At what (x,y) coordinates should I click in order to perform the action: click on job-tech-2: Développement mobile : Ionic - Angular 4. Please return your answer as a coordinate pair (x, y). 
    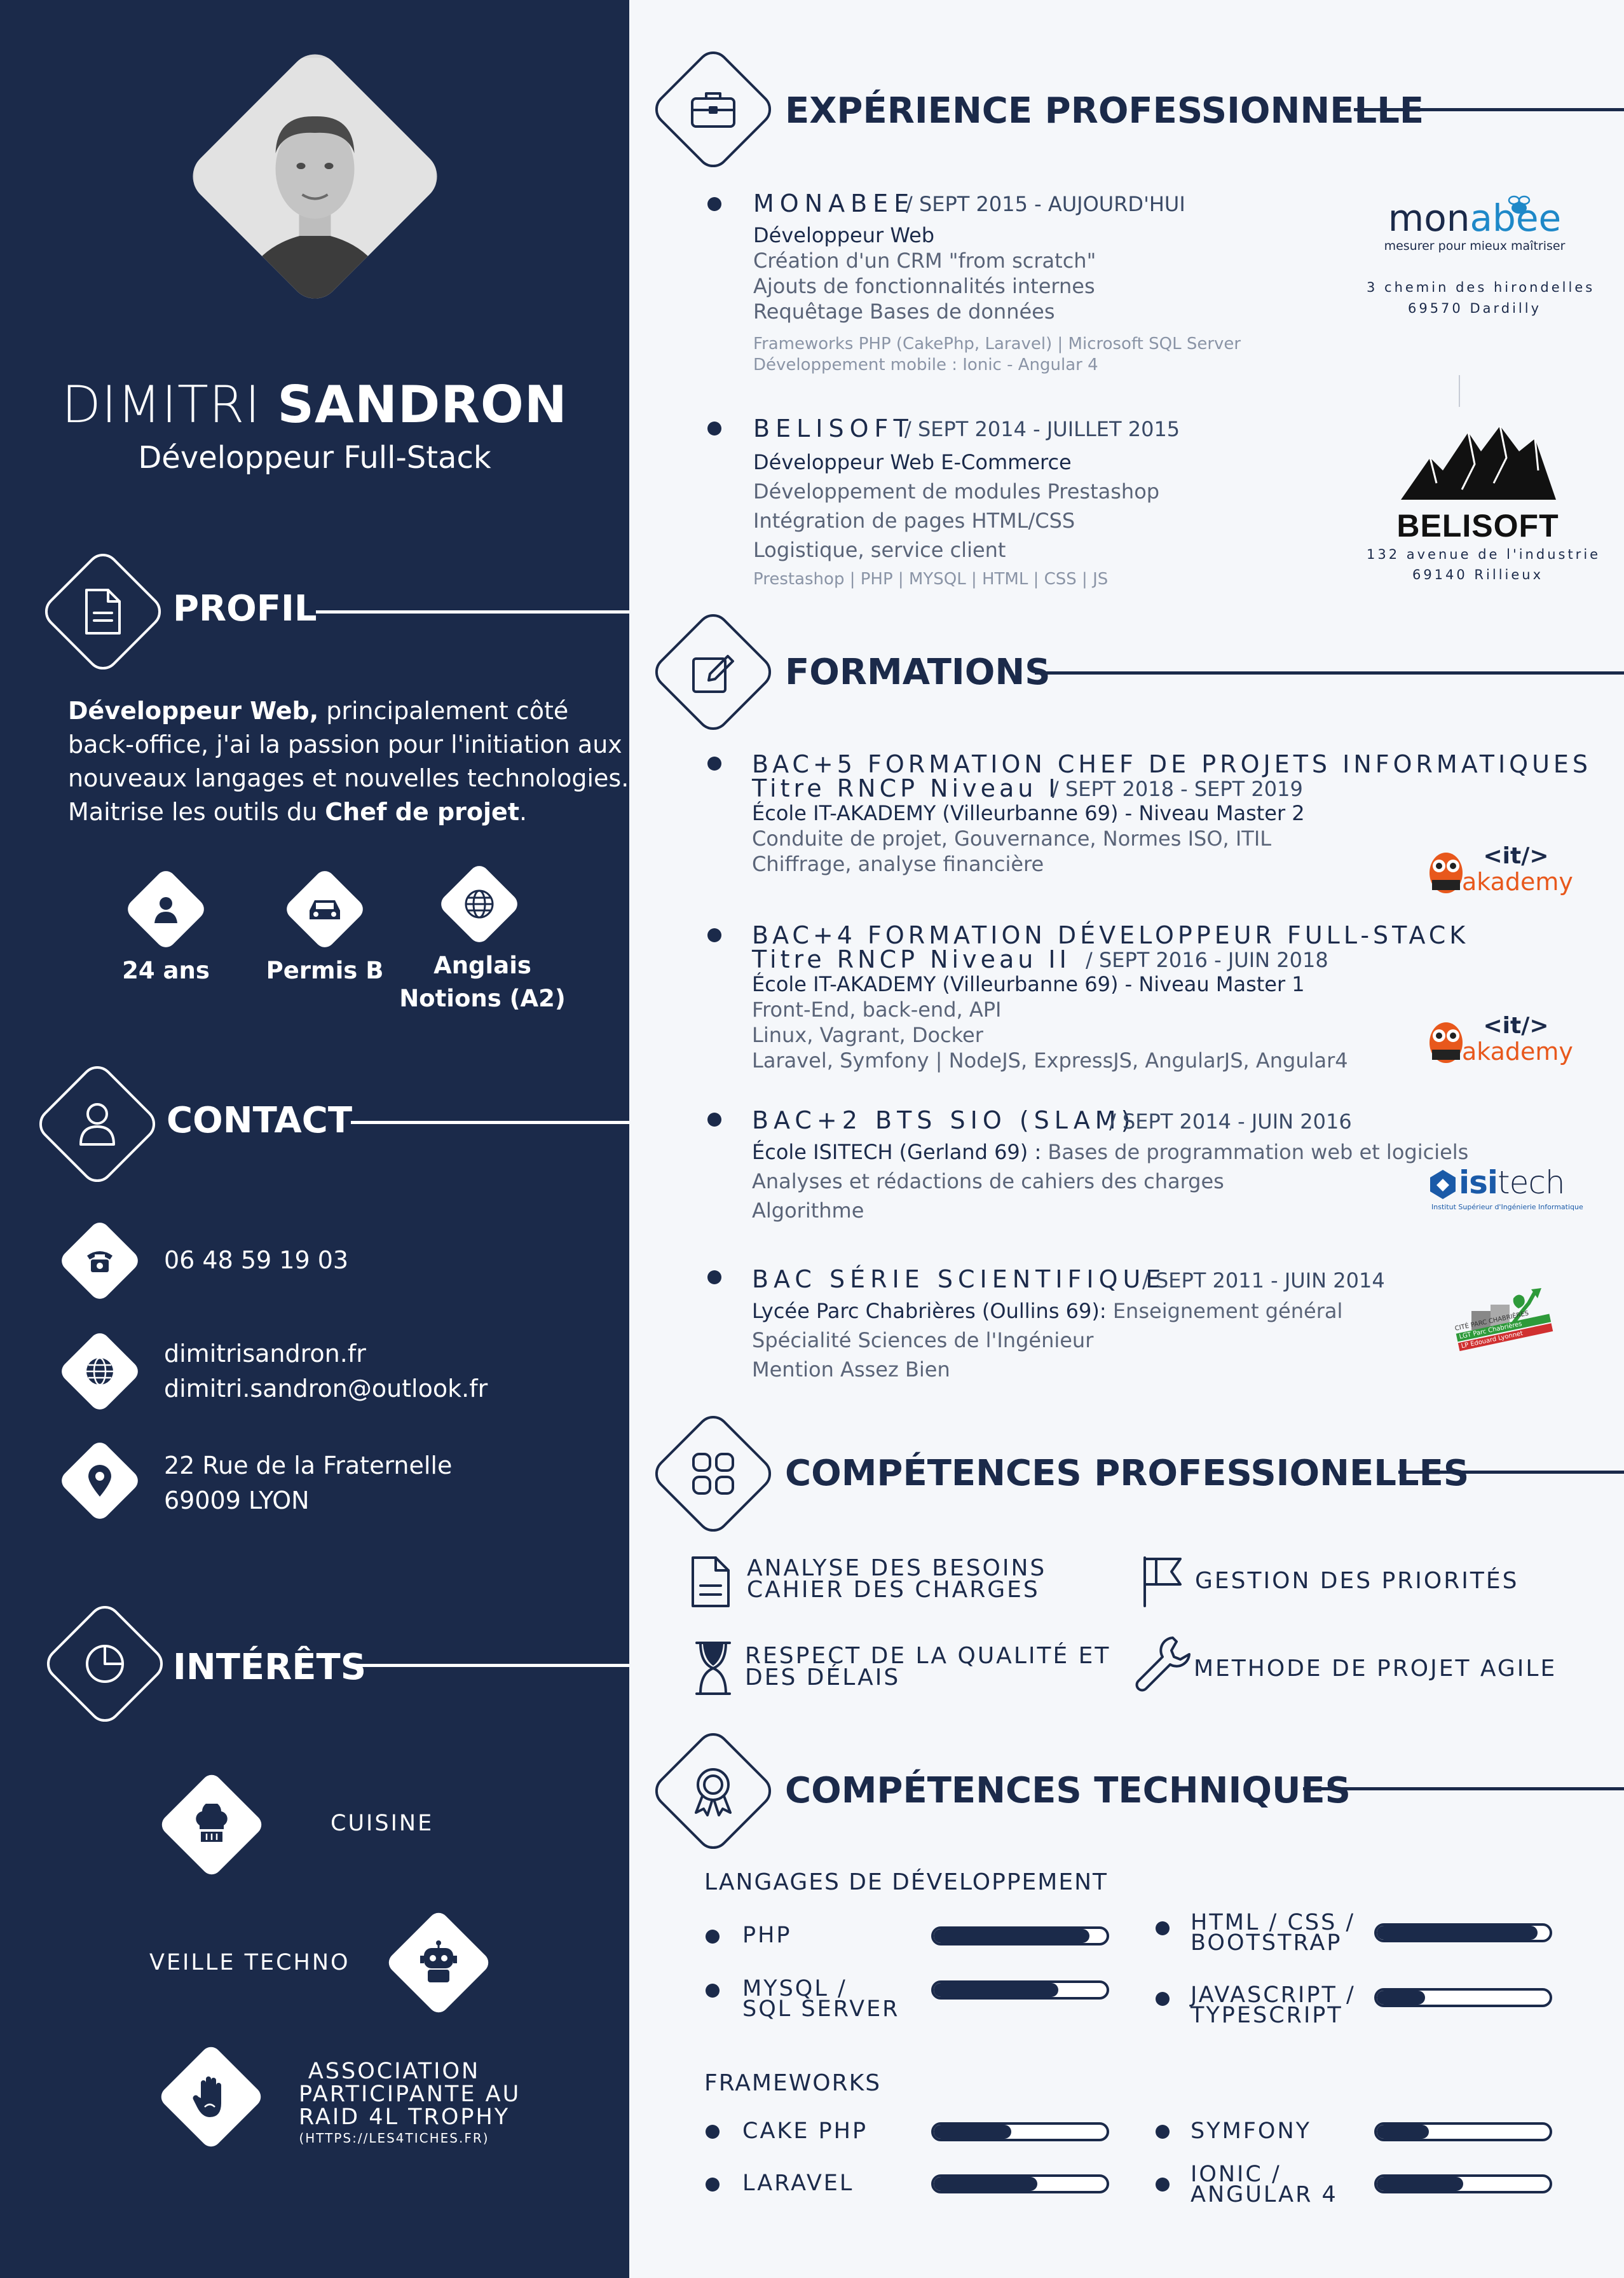
    Looking at the image, I should click on (926, 364).